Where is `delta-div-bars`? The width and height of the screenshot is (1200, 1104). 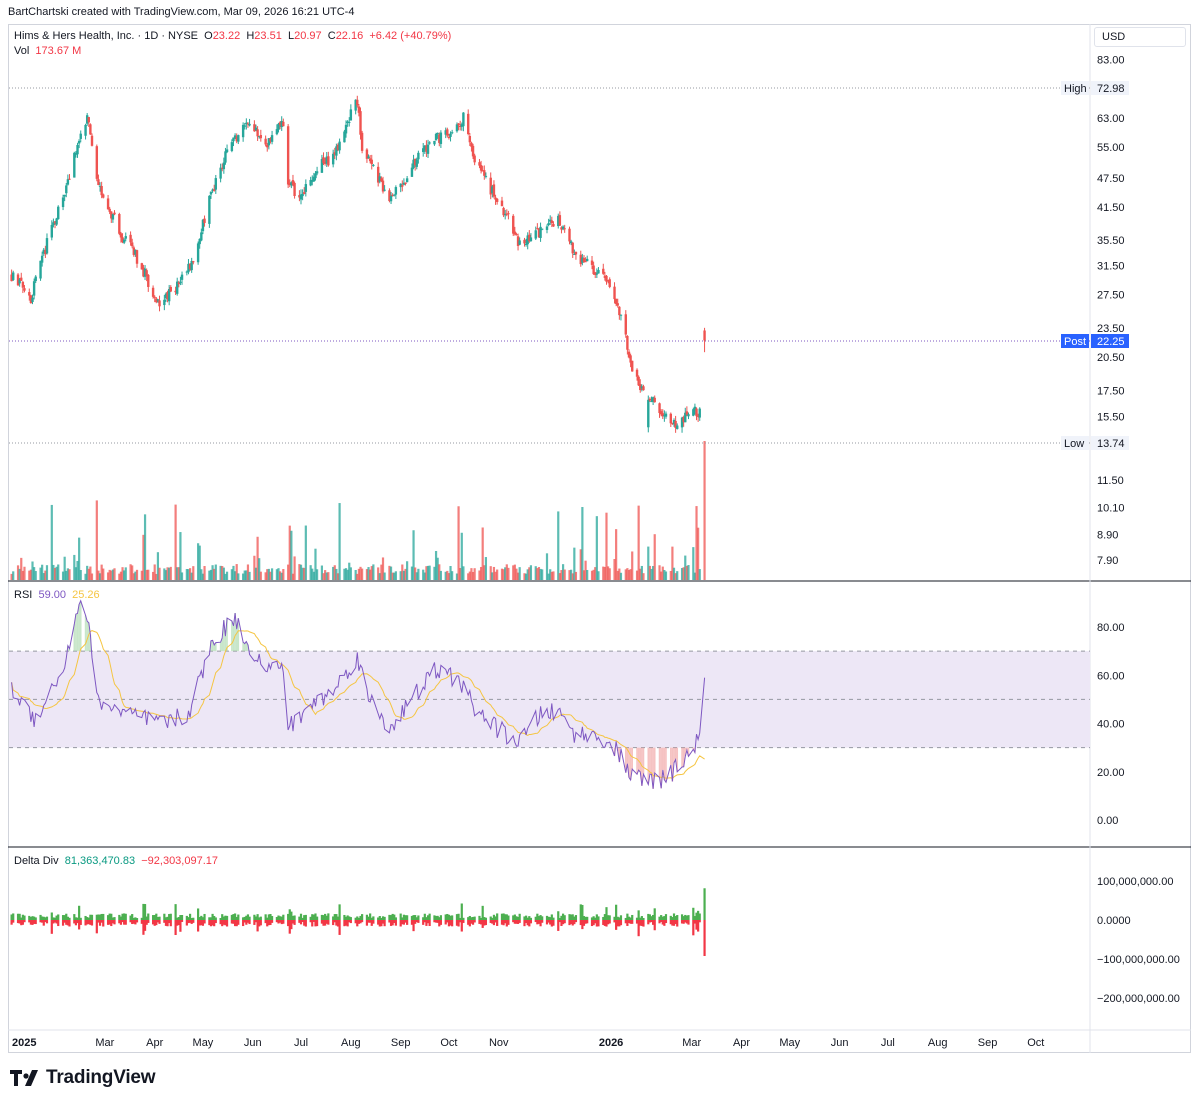 delta-div-bars is located at coordinates (358, 922).